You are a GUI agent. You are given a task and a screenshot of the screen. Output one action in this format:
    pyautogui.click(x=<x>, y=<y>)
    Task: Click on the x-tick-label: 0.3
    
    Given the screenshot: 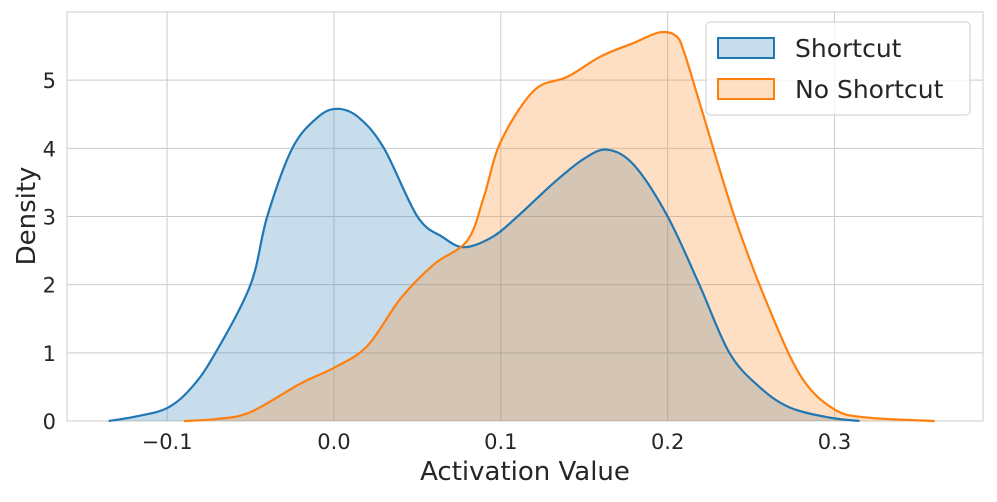 What is the action you would take?
    pyautogui.click(x=834, y=442)
    